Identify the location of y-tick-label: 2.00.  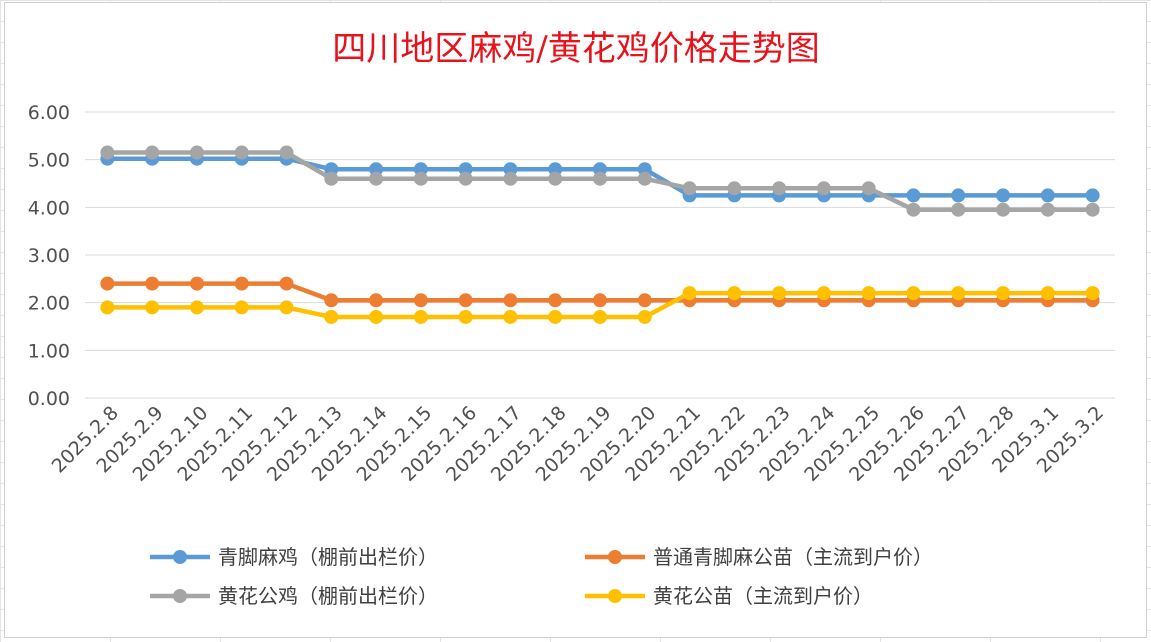
(49, 304).